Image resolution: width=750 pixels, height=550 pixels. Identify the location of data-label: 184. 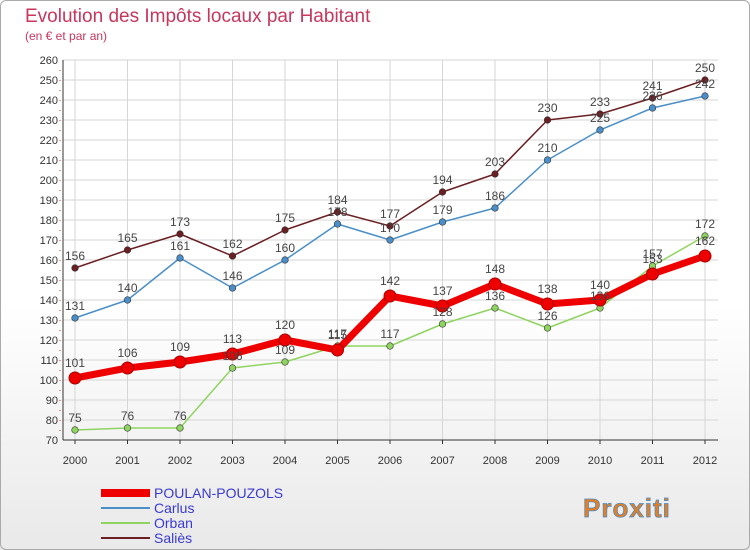
(337, 200).